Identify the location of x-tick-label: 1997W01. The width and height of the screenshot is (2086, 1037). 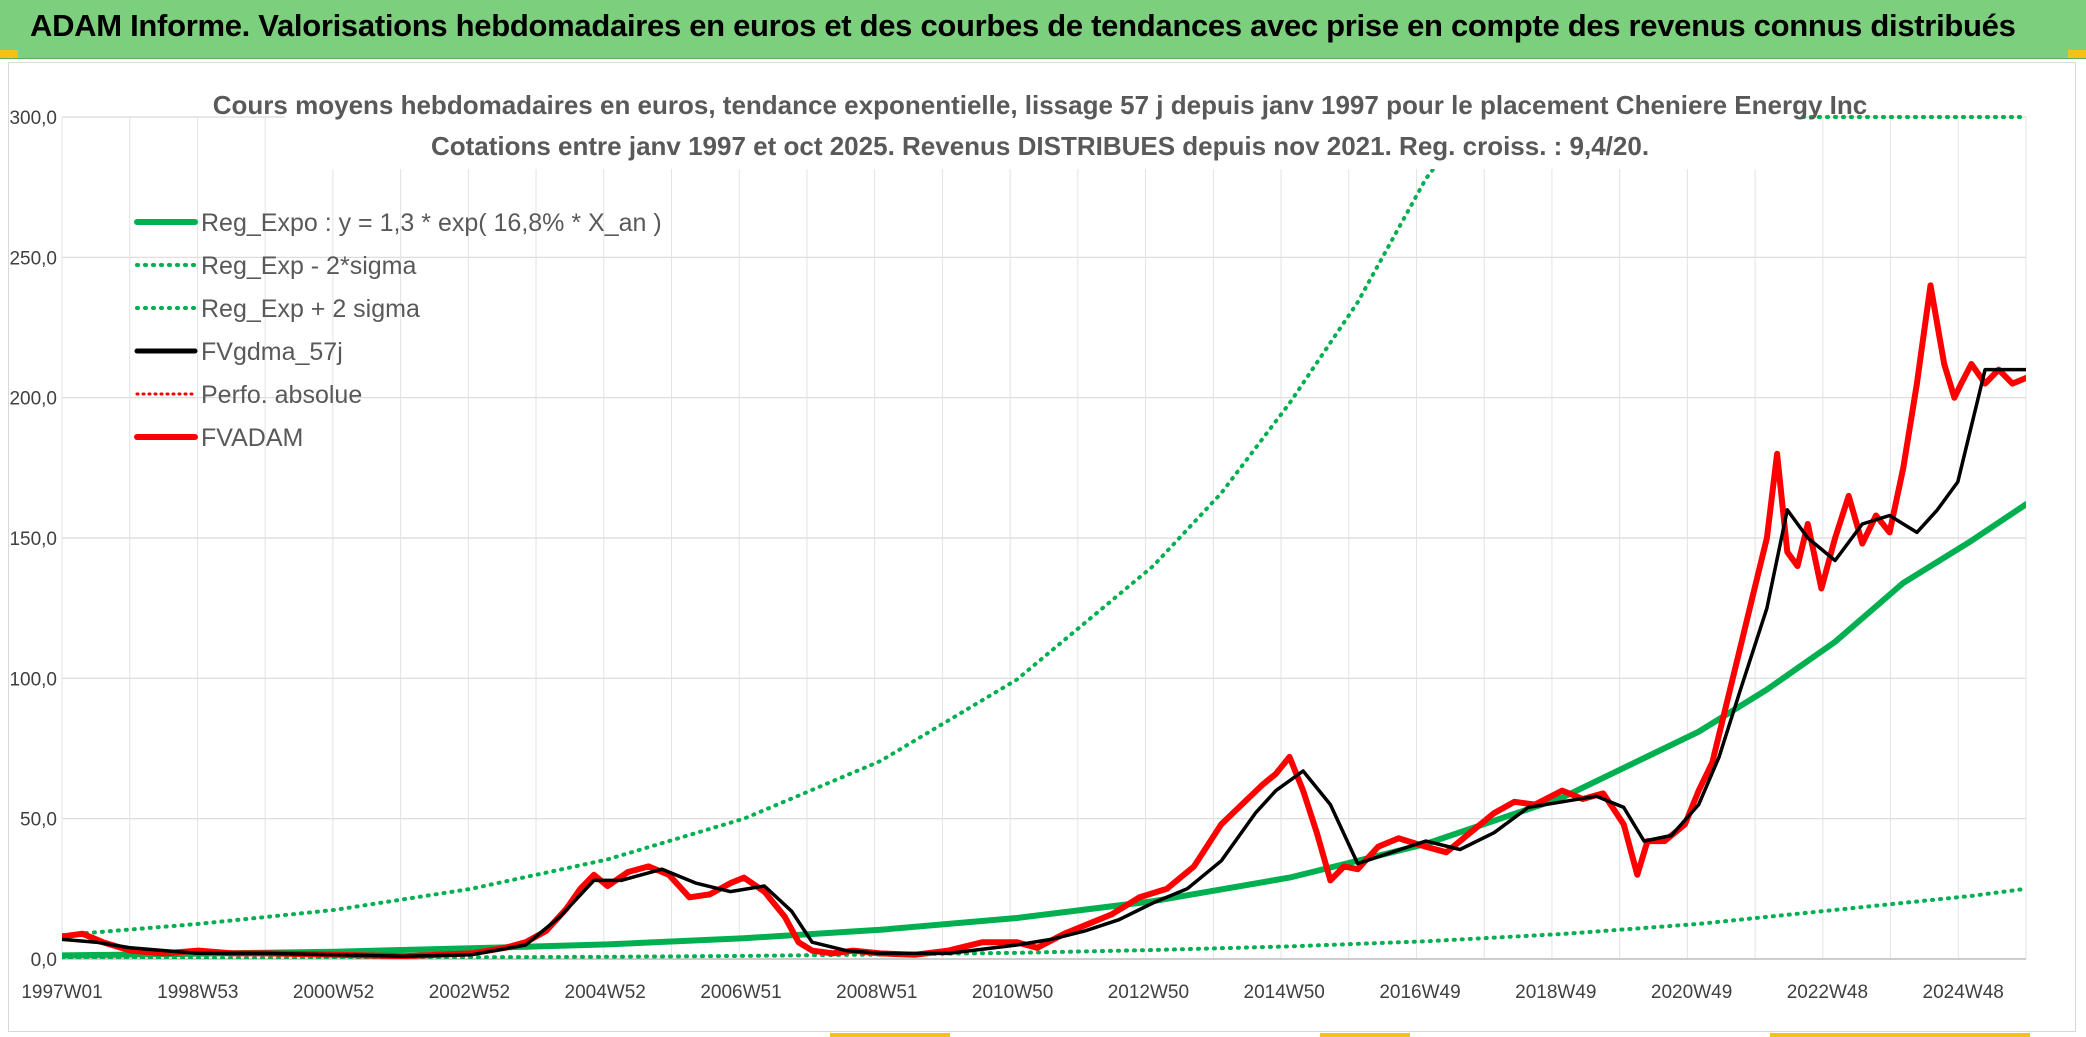
(61, 992).